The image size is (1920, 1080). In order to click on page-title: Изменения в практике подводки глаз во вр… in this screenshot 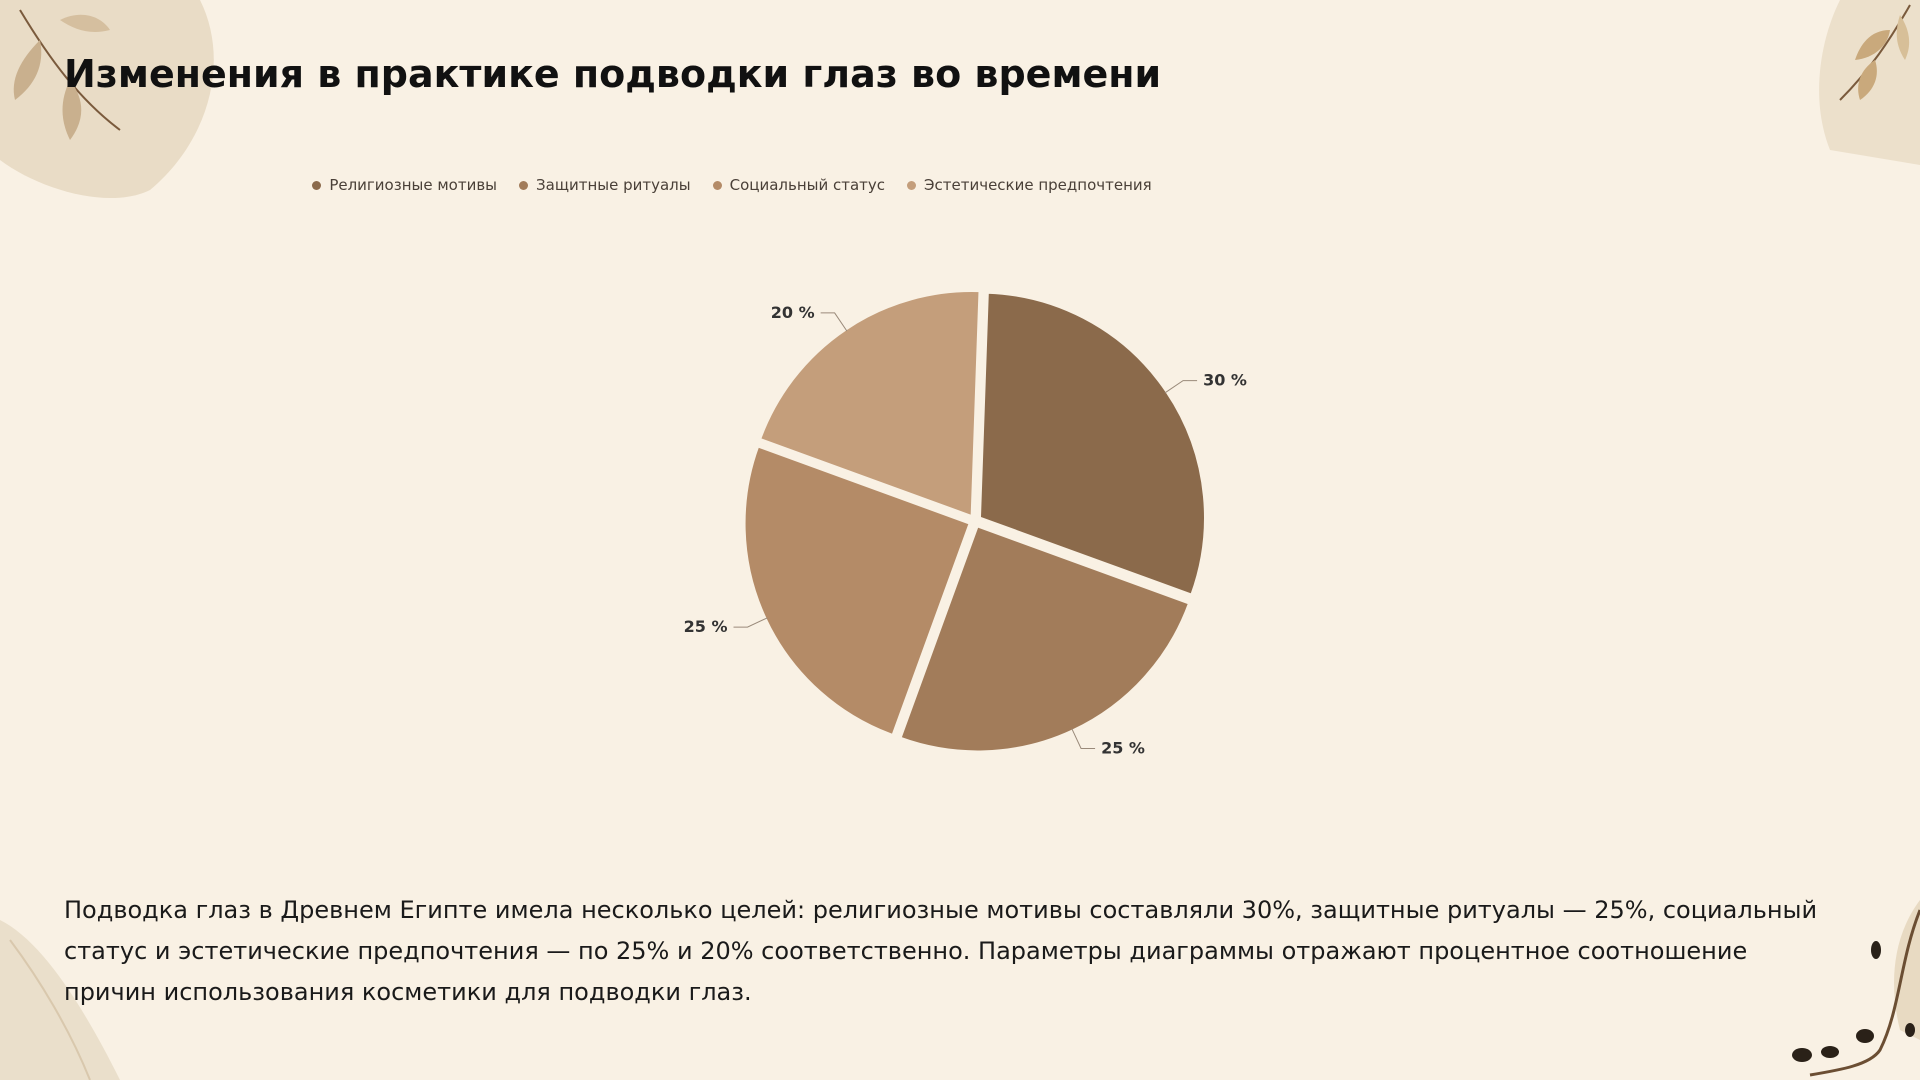, I will do `click(613, 74)`.